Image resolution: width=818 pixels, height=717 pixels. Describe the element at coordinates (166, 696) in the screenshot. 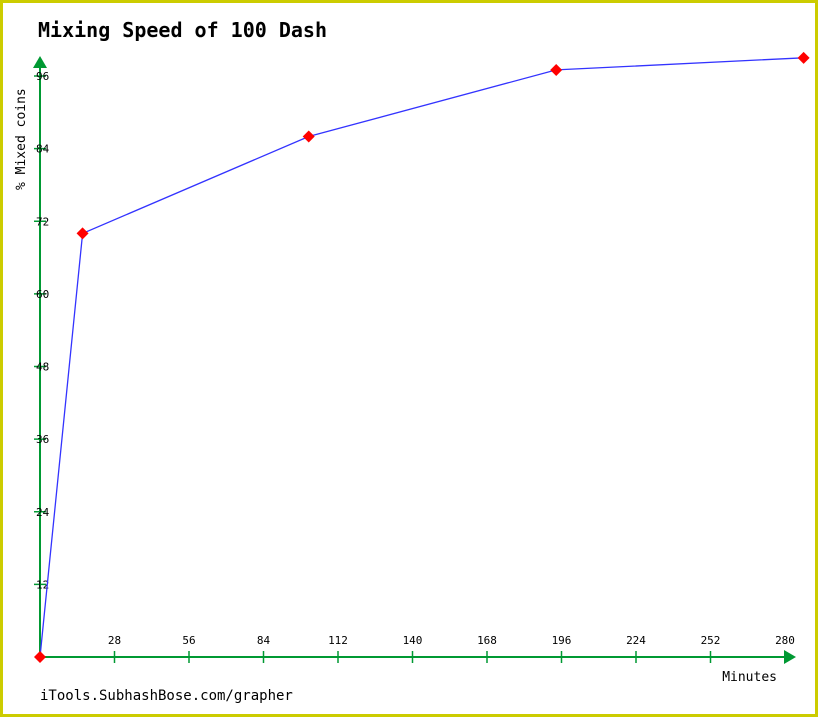

I see `footer-credit: iTools.SubhashBose.com/grapher` at that location.